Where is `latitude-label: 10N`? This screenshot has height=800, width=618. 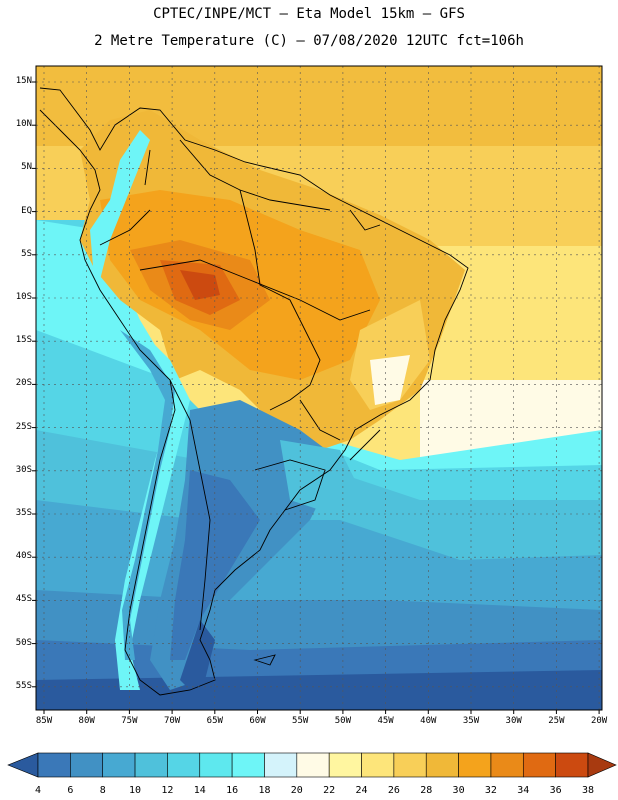 latitude-label: 10N is located at coordinates (23, 124).